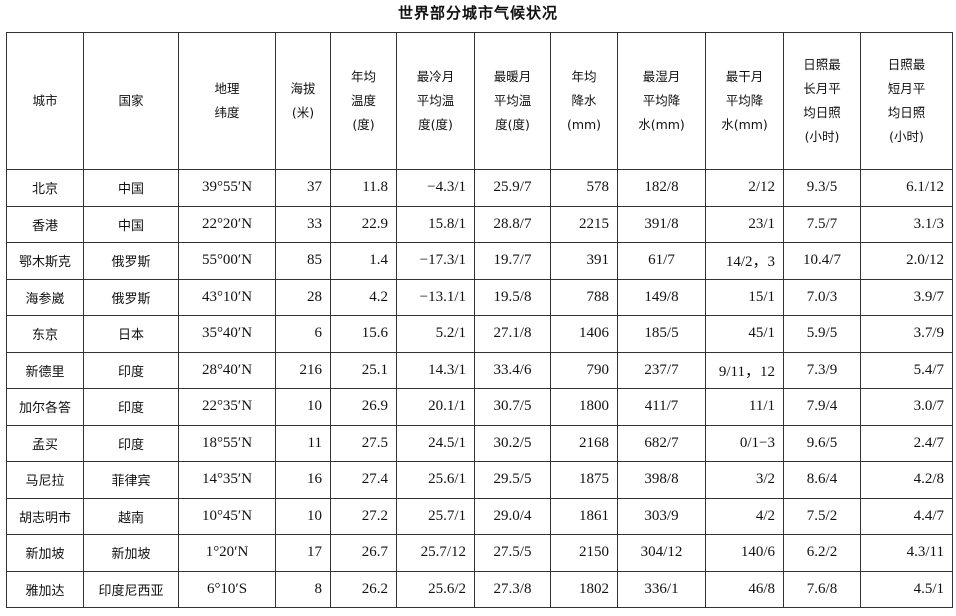 The image size is (956, 616). I want to click on city-cell: 东京, so click(45, 334).